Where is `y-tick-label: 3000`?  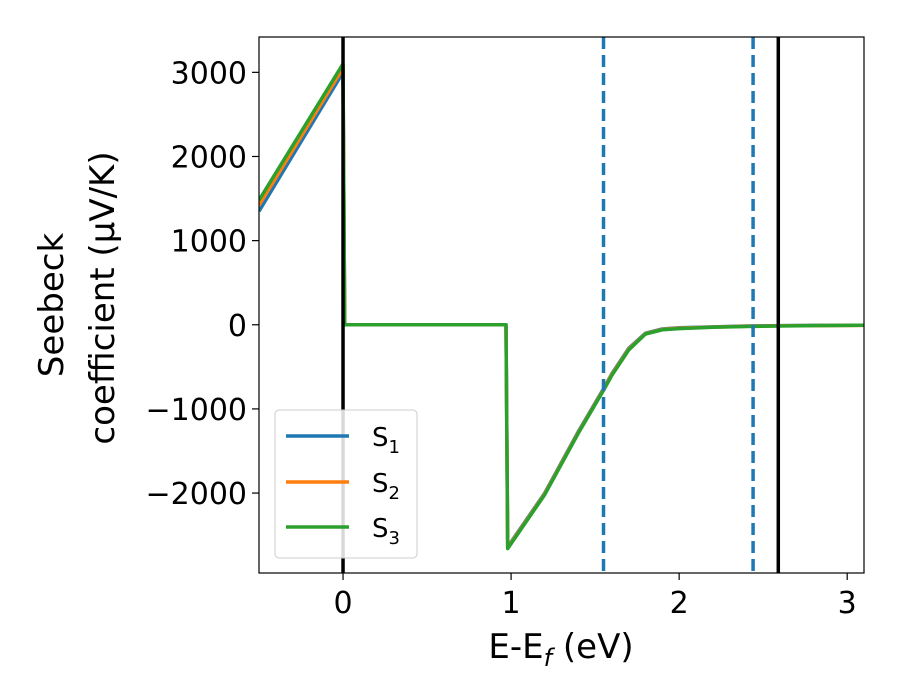 y-tick-label: 3000 is located at coordinates (209, 73).